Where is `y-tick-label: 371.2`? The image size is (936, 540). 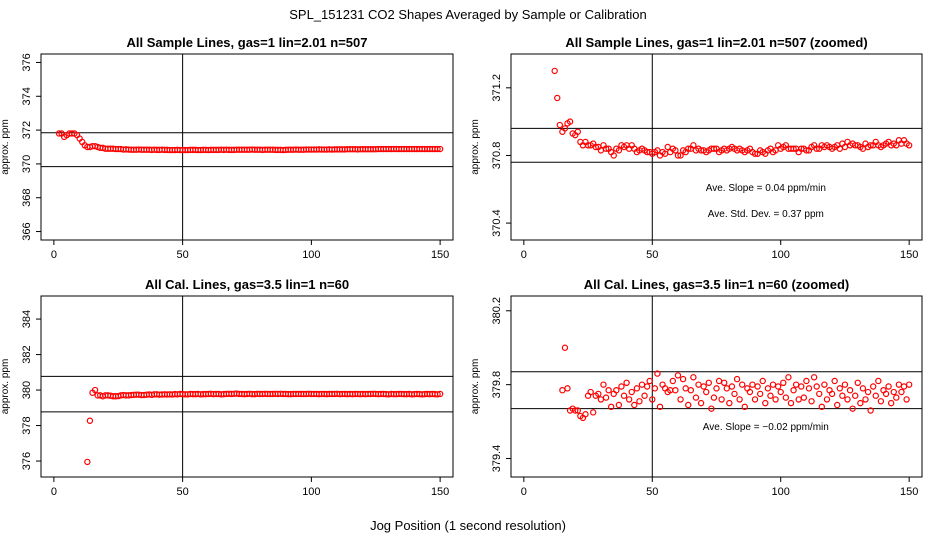 y-tick-label: 371.2 is located at coordinates (497, 88).